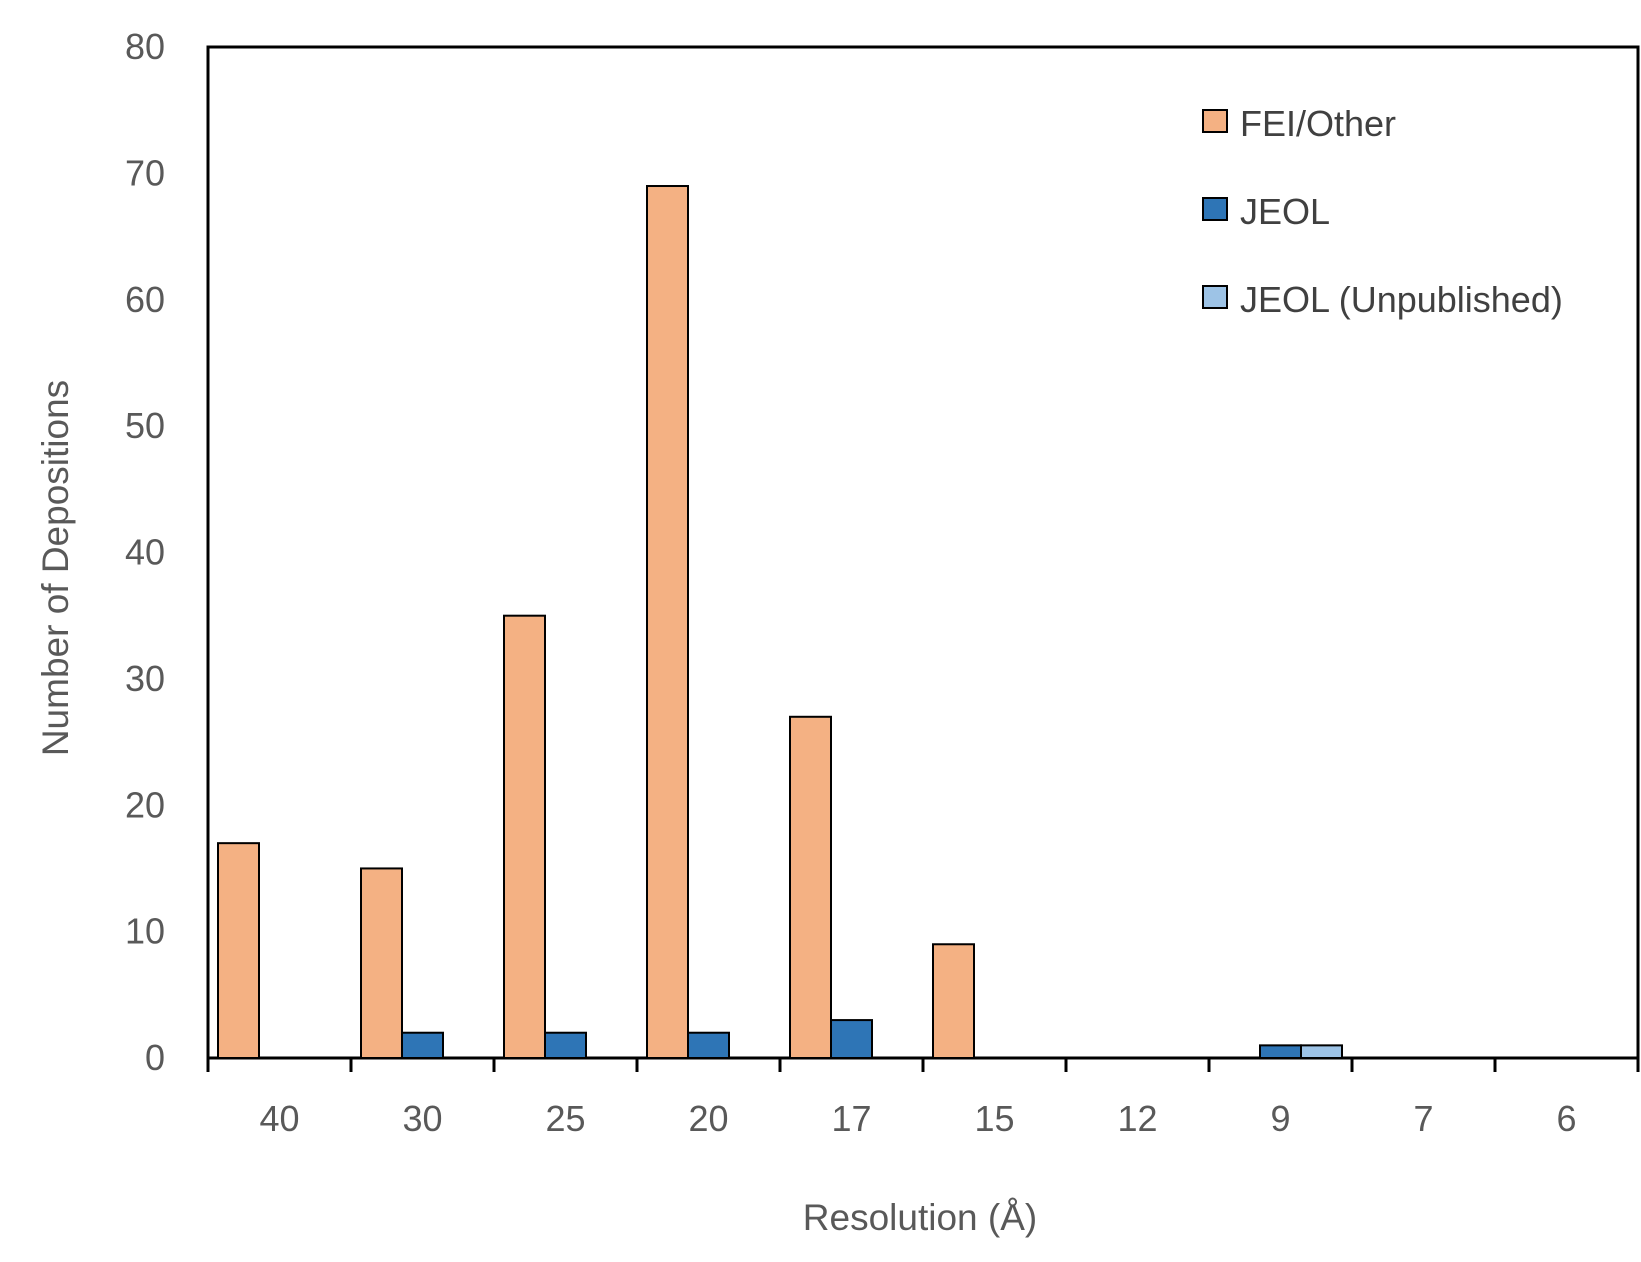 The height and width of the screenshot is (1262, 1641). I want to click on x-tick-label: 9, so click(1280, 1118).